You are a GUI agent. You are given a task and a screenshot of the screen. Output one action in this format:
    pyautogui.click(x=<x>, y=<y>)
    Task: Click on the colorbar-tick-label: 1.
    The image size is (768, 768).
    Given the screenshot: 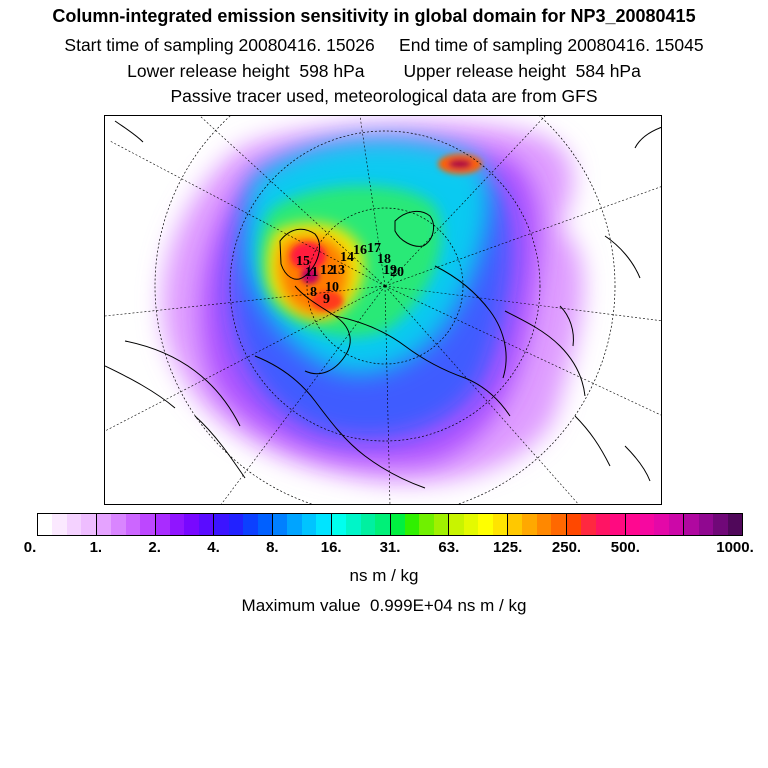 What is the action you would take?
    pyautogui.click(x=96, y=547)
    